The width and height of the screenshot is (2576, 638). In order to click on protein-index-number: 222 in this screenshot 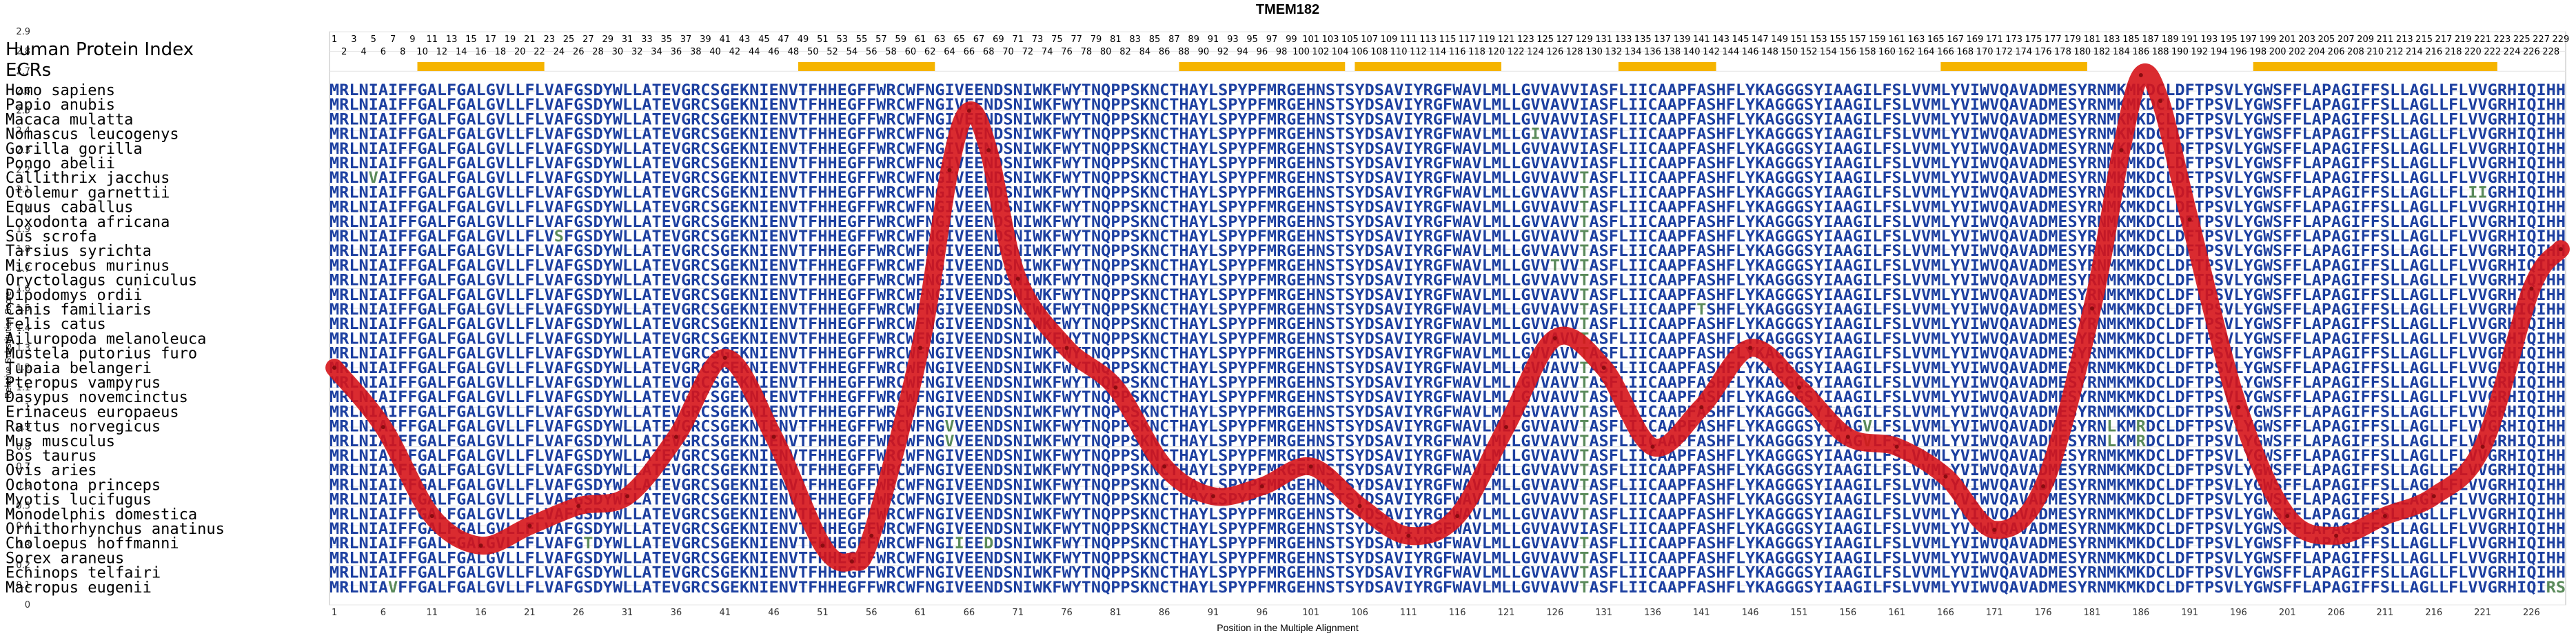, I will do `click(2492, 52)`.